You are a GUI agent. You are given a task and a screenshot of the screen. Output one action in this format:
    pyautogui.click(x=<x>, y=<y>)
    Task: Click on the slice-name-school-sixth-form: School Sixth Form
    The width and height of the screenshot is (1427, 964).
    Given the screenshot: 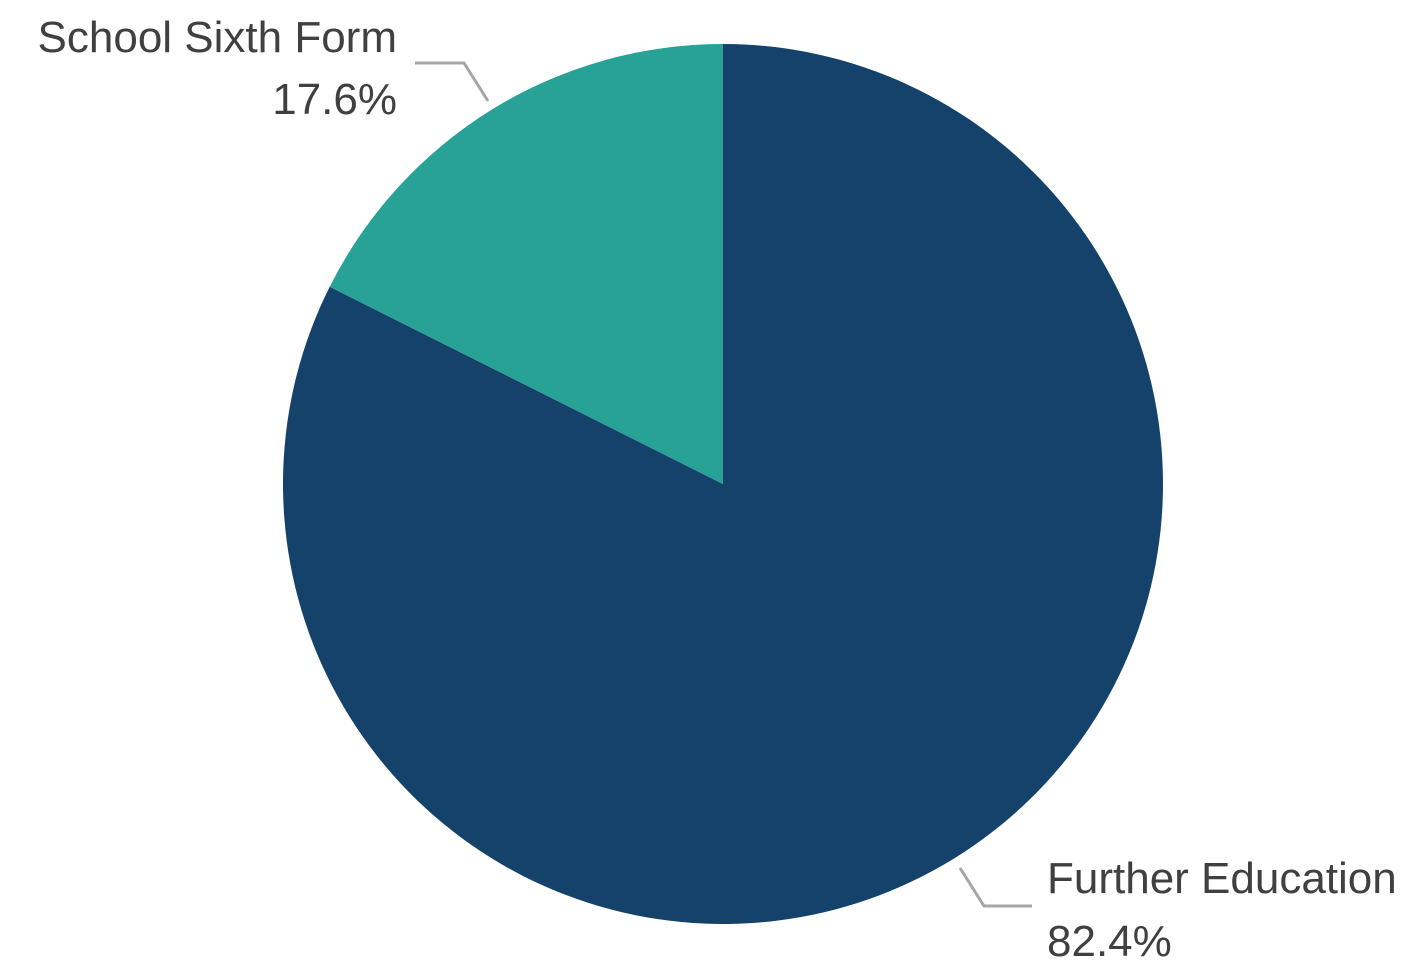 What is the action you would take?
    pyautogui.click(x=217, y=37)
    